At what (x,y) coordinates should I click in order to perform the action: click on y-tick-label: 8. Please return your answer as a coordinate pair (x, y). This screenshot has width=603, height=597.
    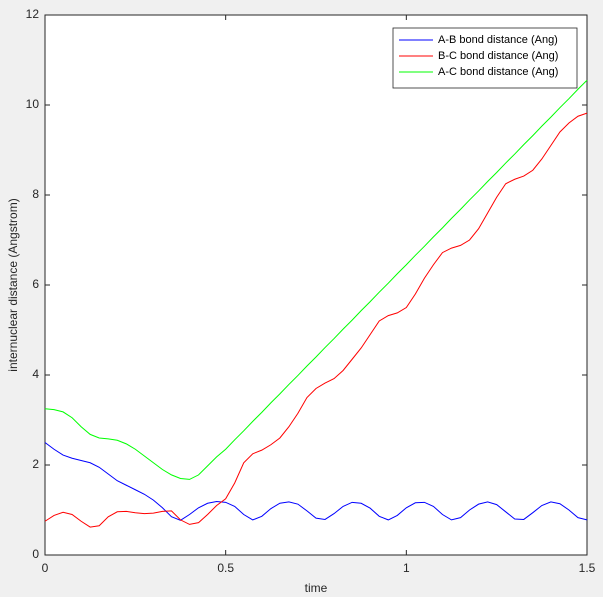
    Looking at the image, I should click on (35, 194).